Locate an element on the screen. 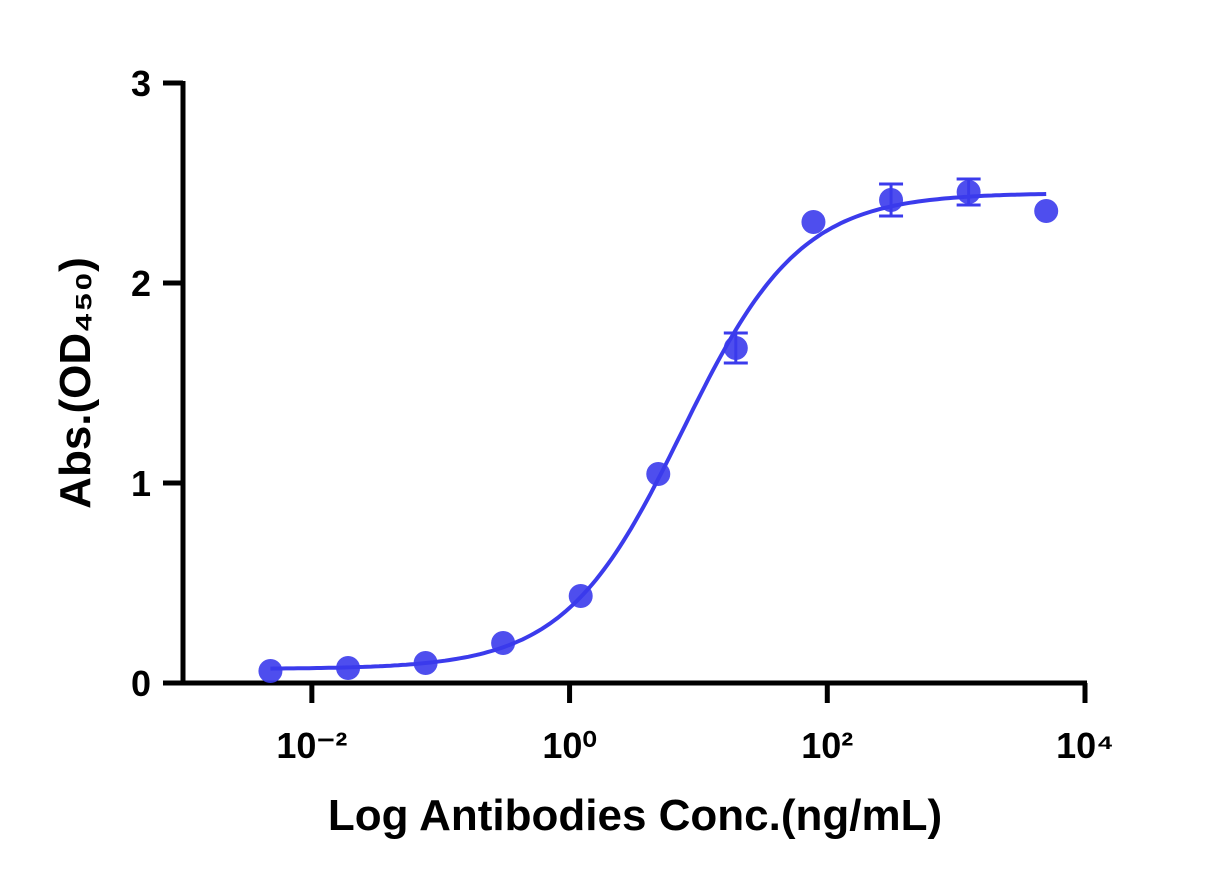 This screenshot has height=887, width=1227. x-tick-label: 10⁴ is located at coordinates (1085, 745).